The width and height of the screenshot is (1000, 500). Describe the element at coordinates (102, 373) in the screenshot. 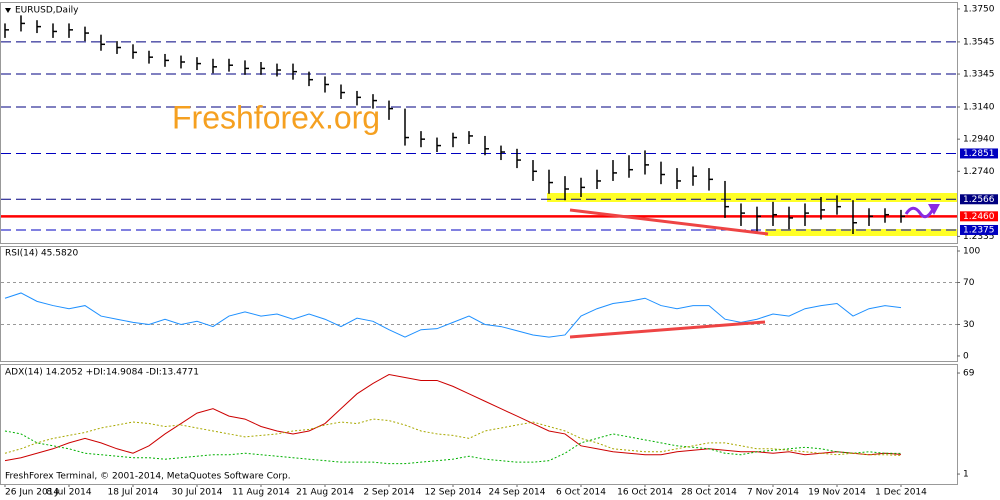

I see `adx-title: ADX(14) 14.2052 +DI:14.9084 -DI:13.4771` at that location.